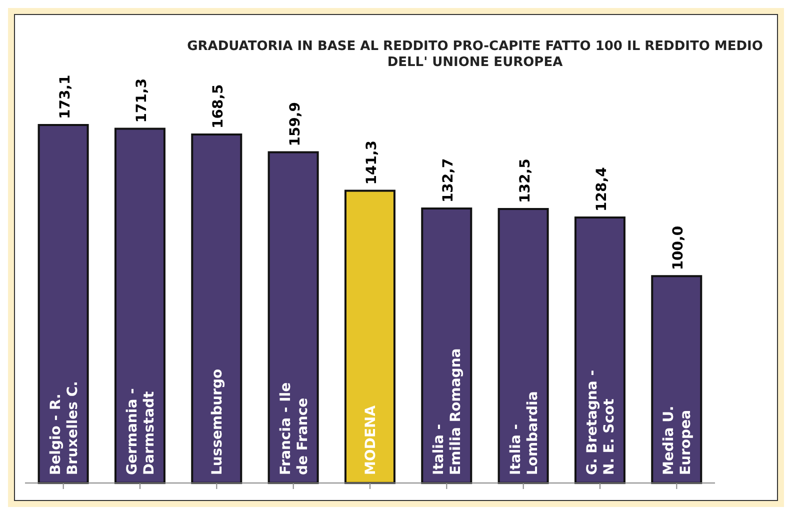 The image size is (792, 515). Describe the element at coordinates (218, 106) in the screenshot. I see `data-label: 168,5` at that location.